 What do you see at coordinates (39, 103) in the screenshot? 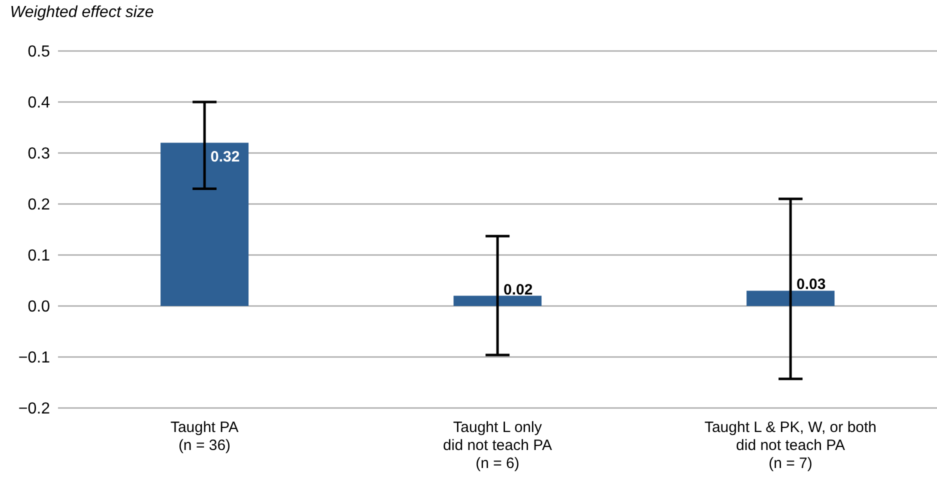
I see `y-tick-label: 0.4` at bounding box center [39, 103].